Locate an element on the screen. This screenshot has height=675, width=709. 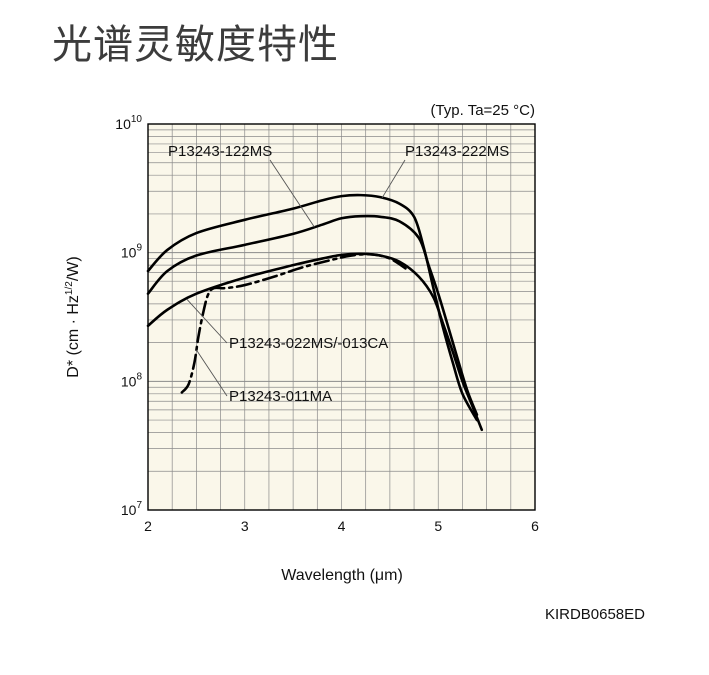
y-axis-label: D* (cm · Hz1/2/W) is located at coordinates (73, 316).